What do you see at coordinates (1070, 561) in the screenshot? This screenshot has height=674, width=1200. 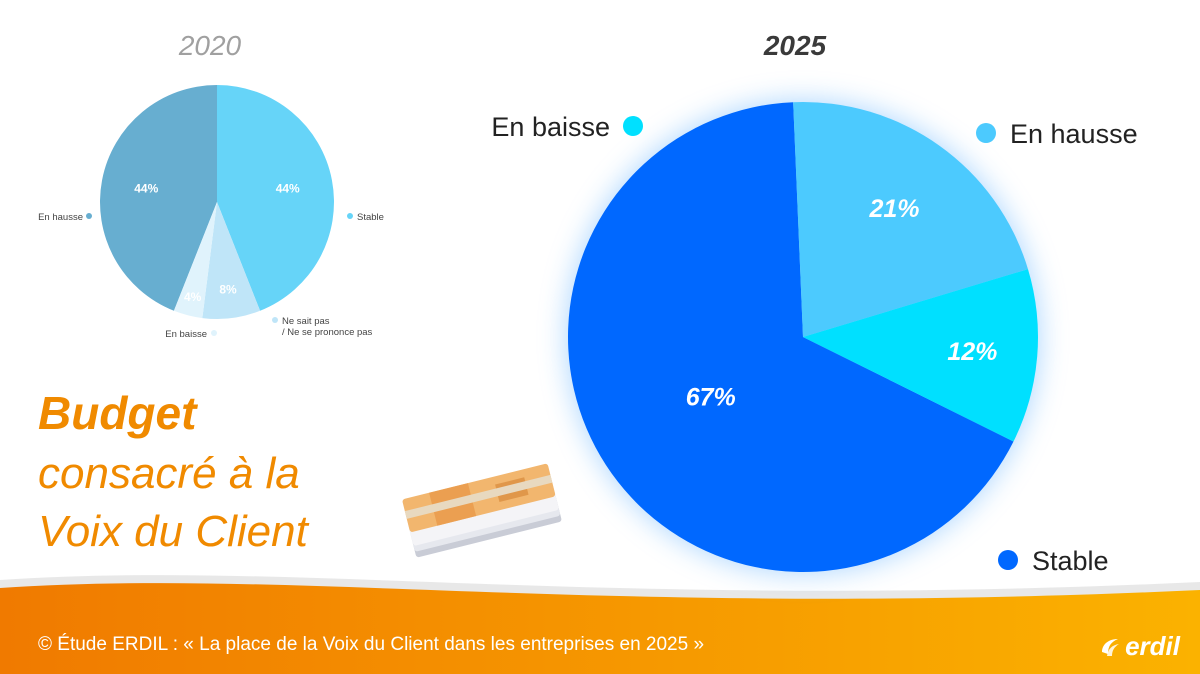 I see `legend-2025-stable: Stable` at bounding box center [1070, 561].